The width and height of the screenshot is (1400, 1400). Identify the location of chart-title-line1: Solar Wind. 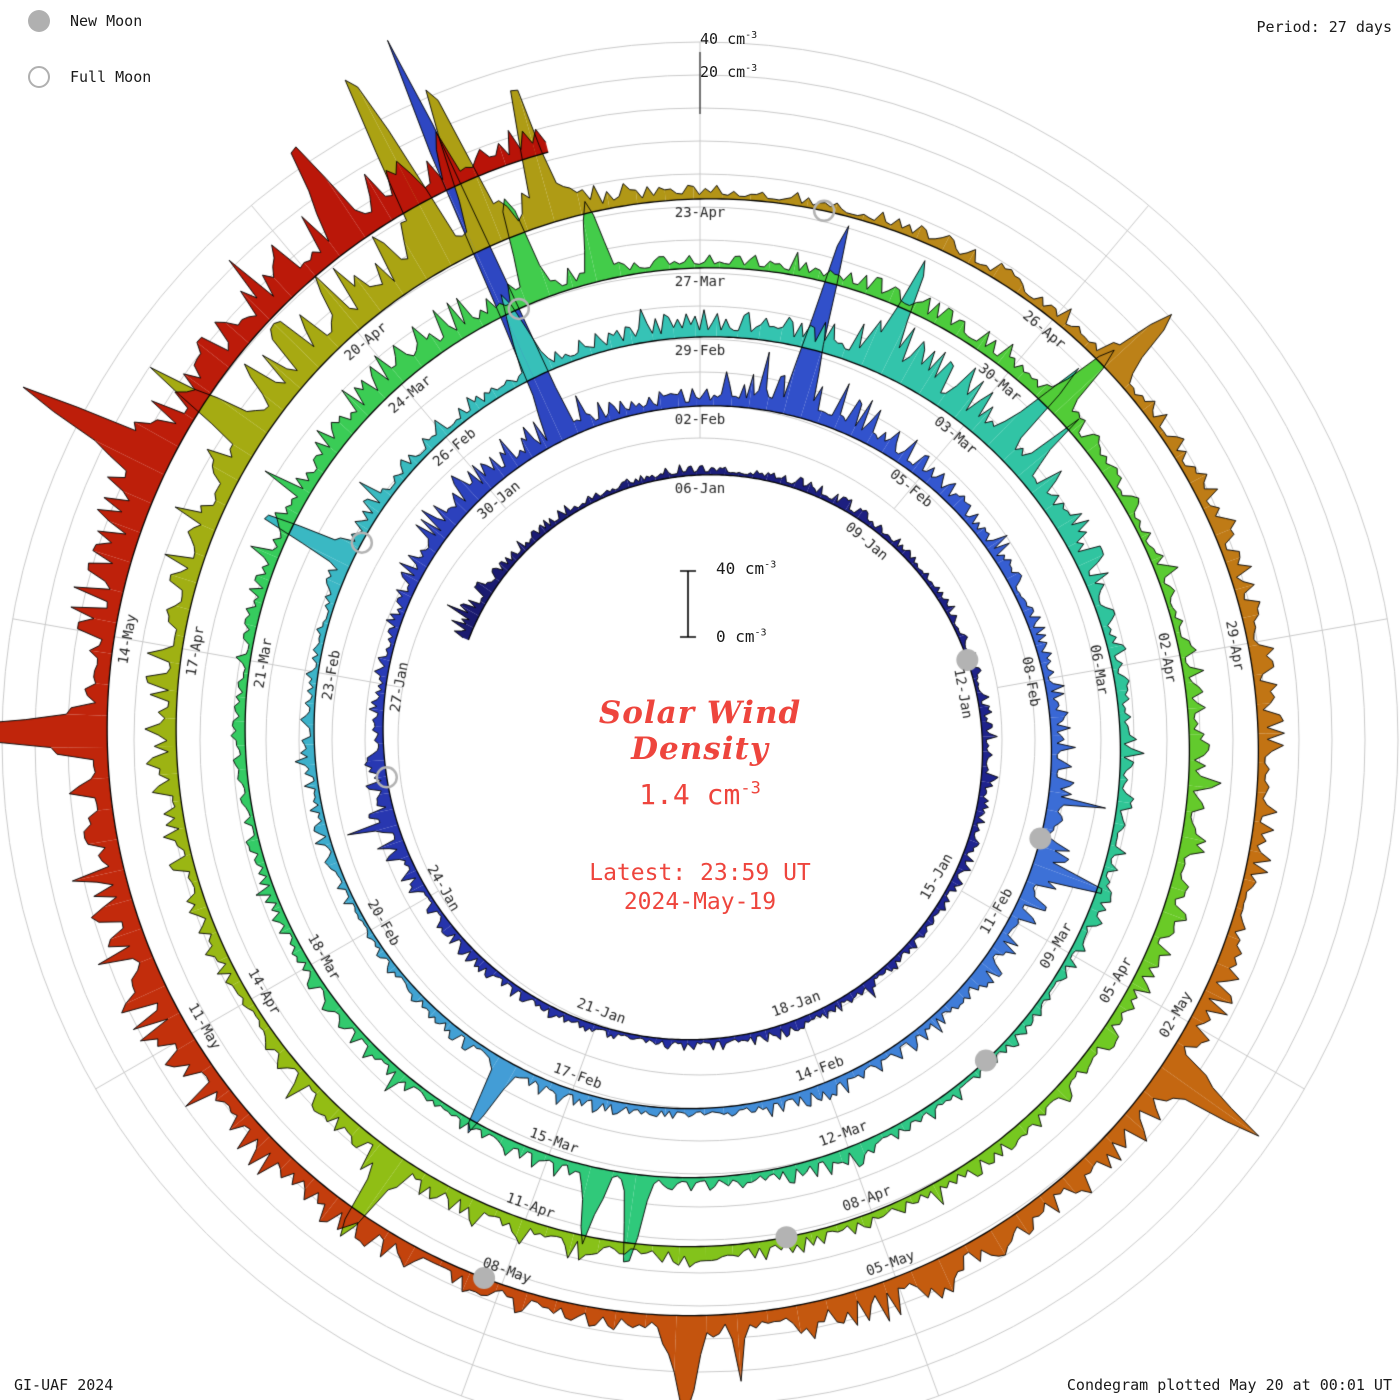
(700, 713).